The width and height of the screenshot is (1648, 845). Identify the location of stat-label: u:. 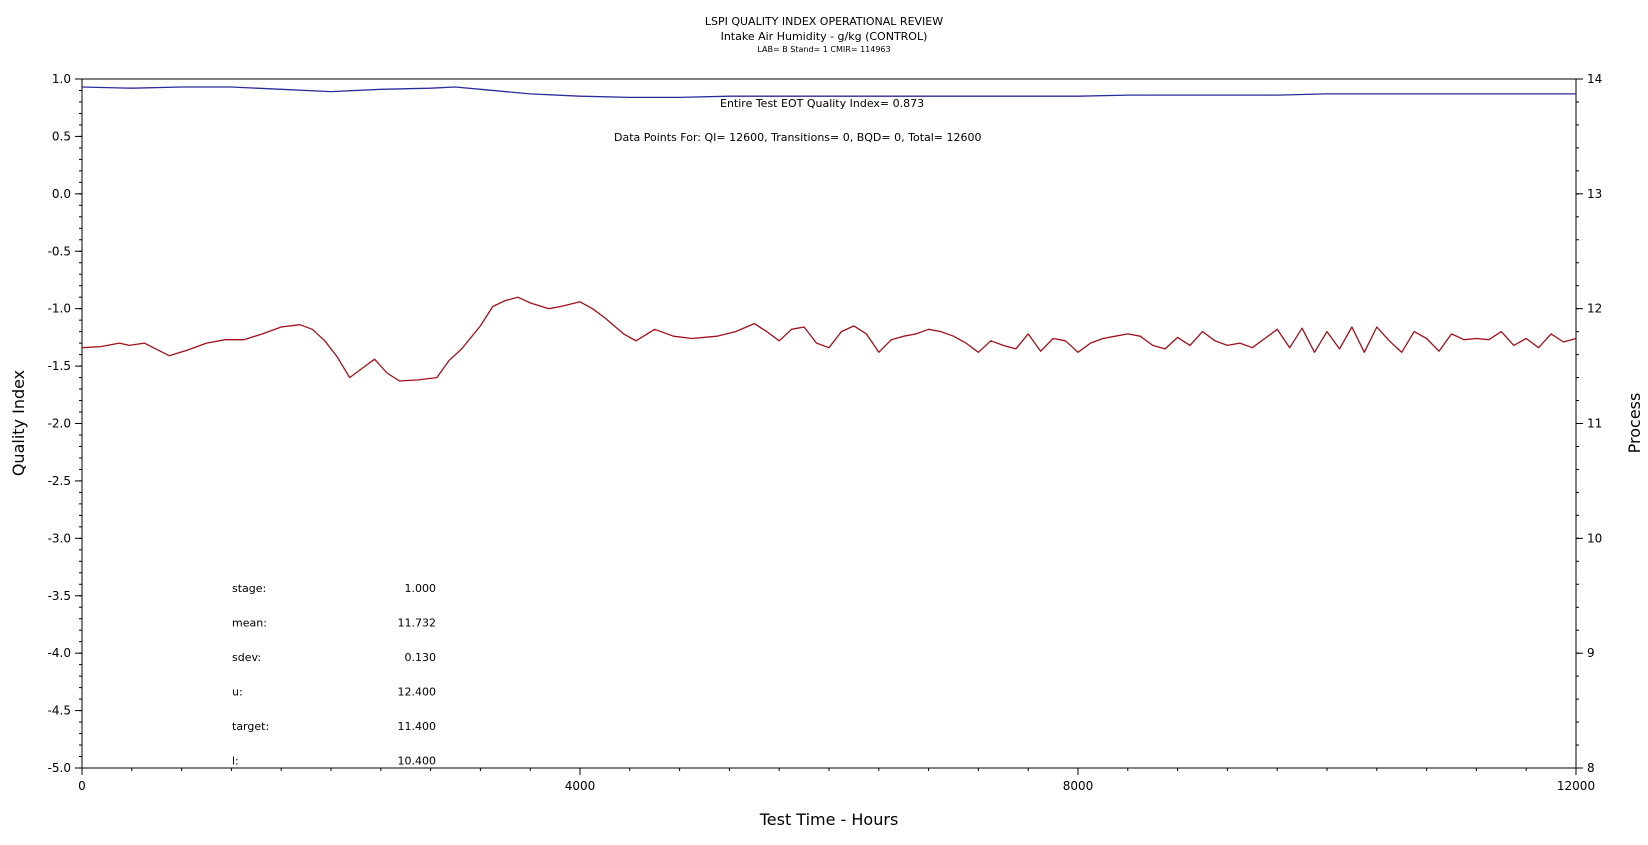
(237, 692).